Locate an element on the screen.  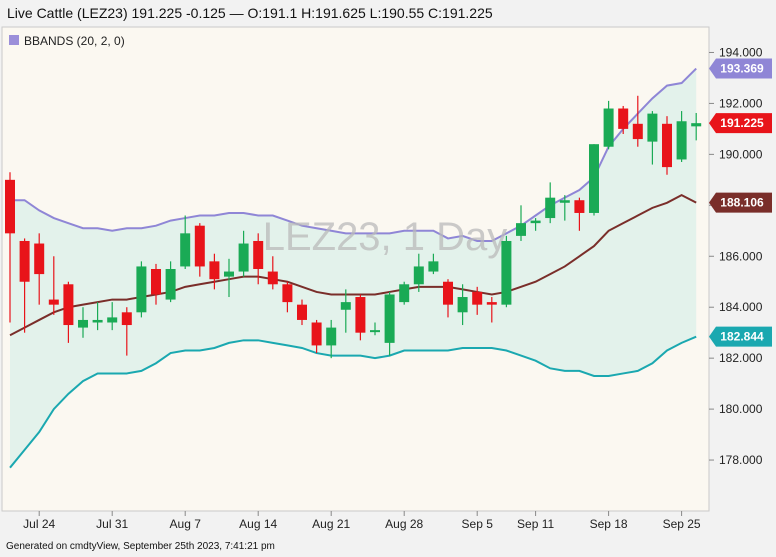
value-tag-label: 191.225 is located at coordinates (742, 123).